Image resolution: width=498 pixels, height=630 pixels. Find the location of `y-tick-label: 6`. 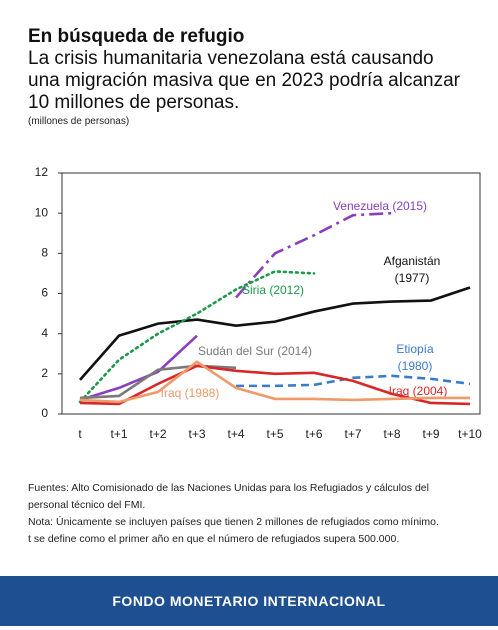

y-tick-label: 6 is located at coordinates (44, 293).